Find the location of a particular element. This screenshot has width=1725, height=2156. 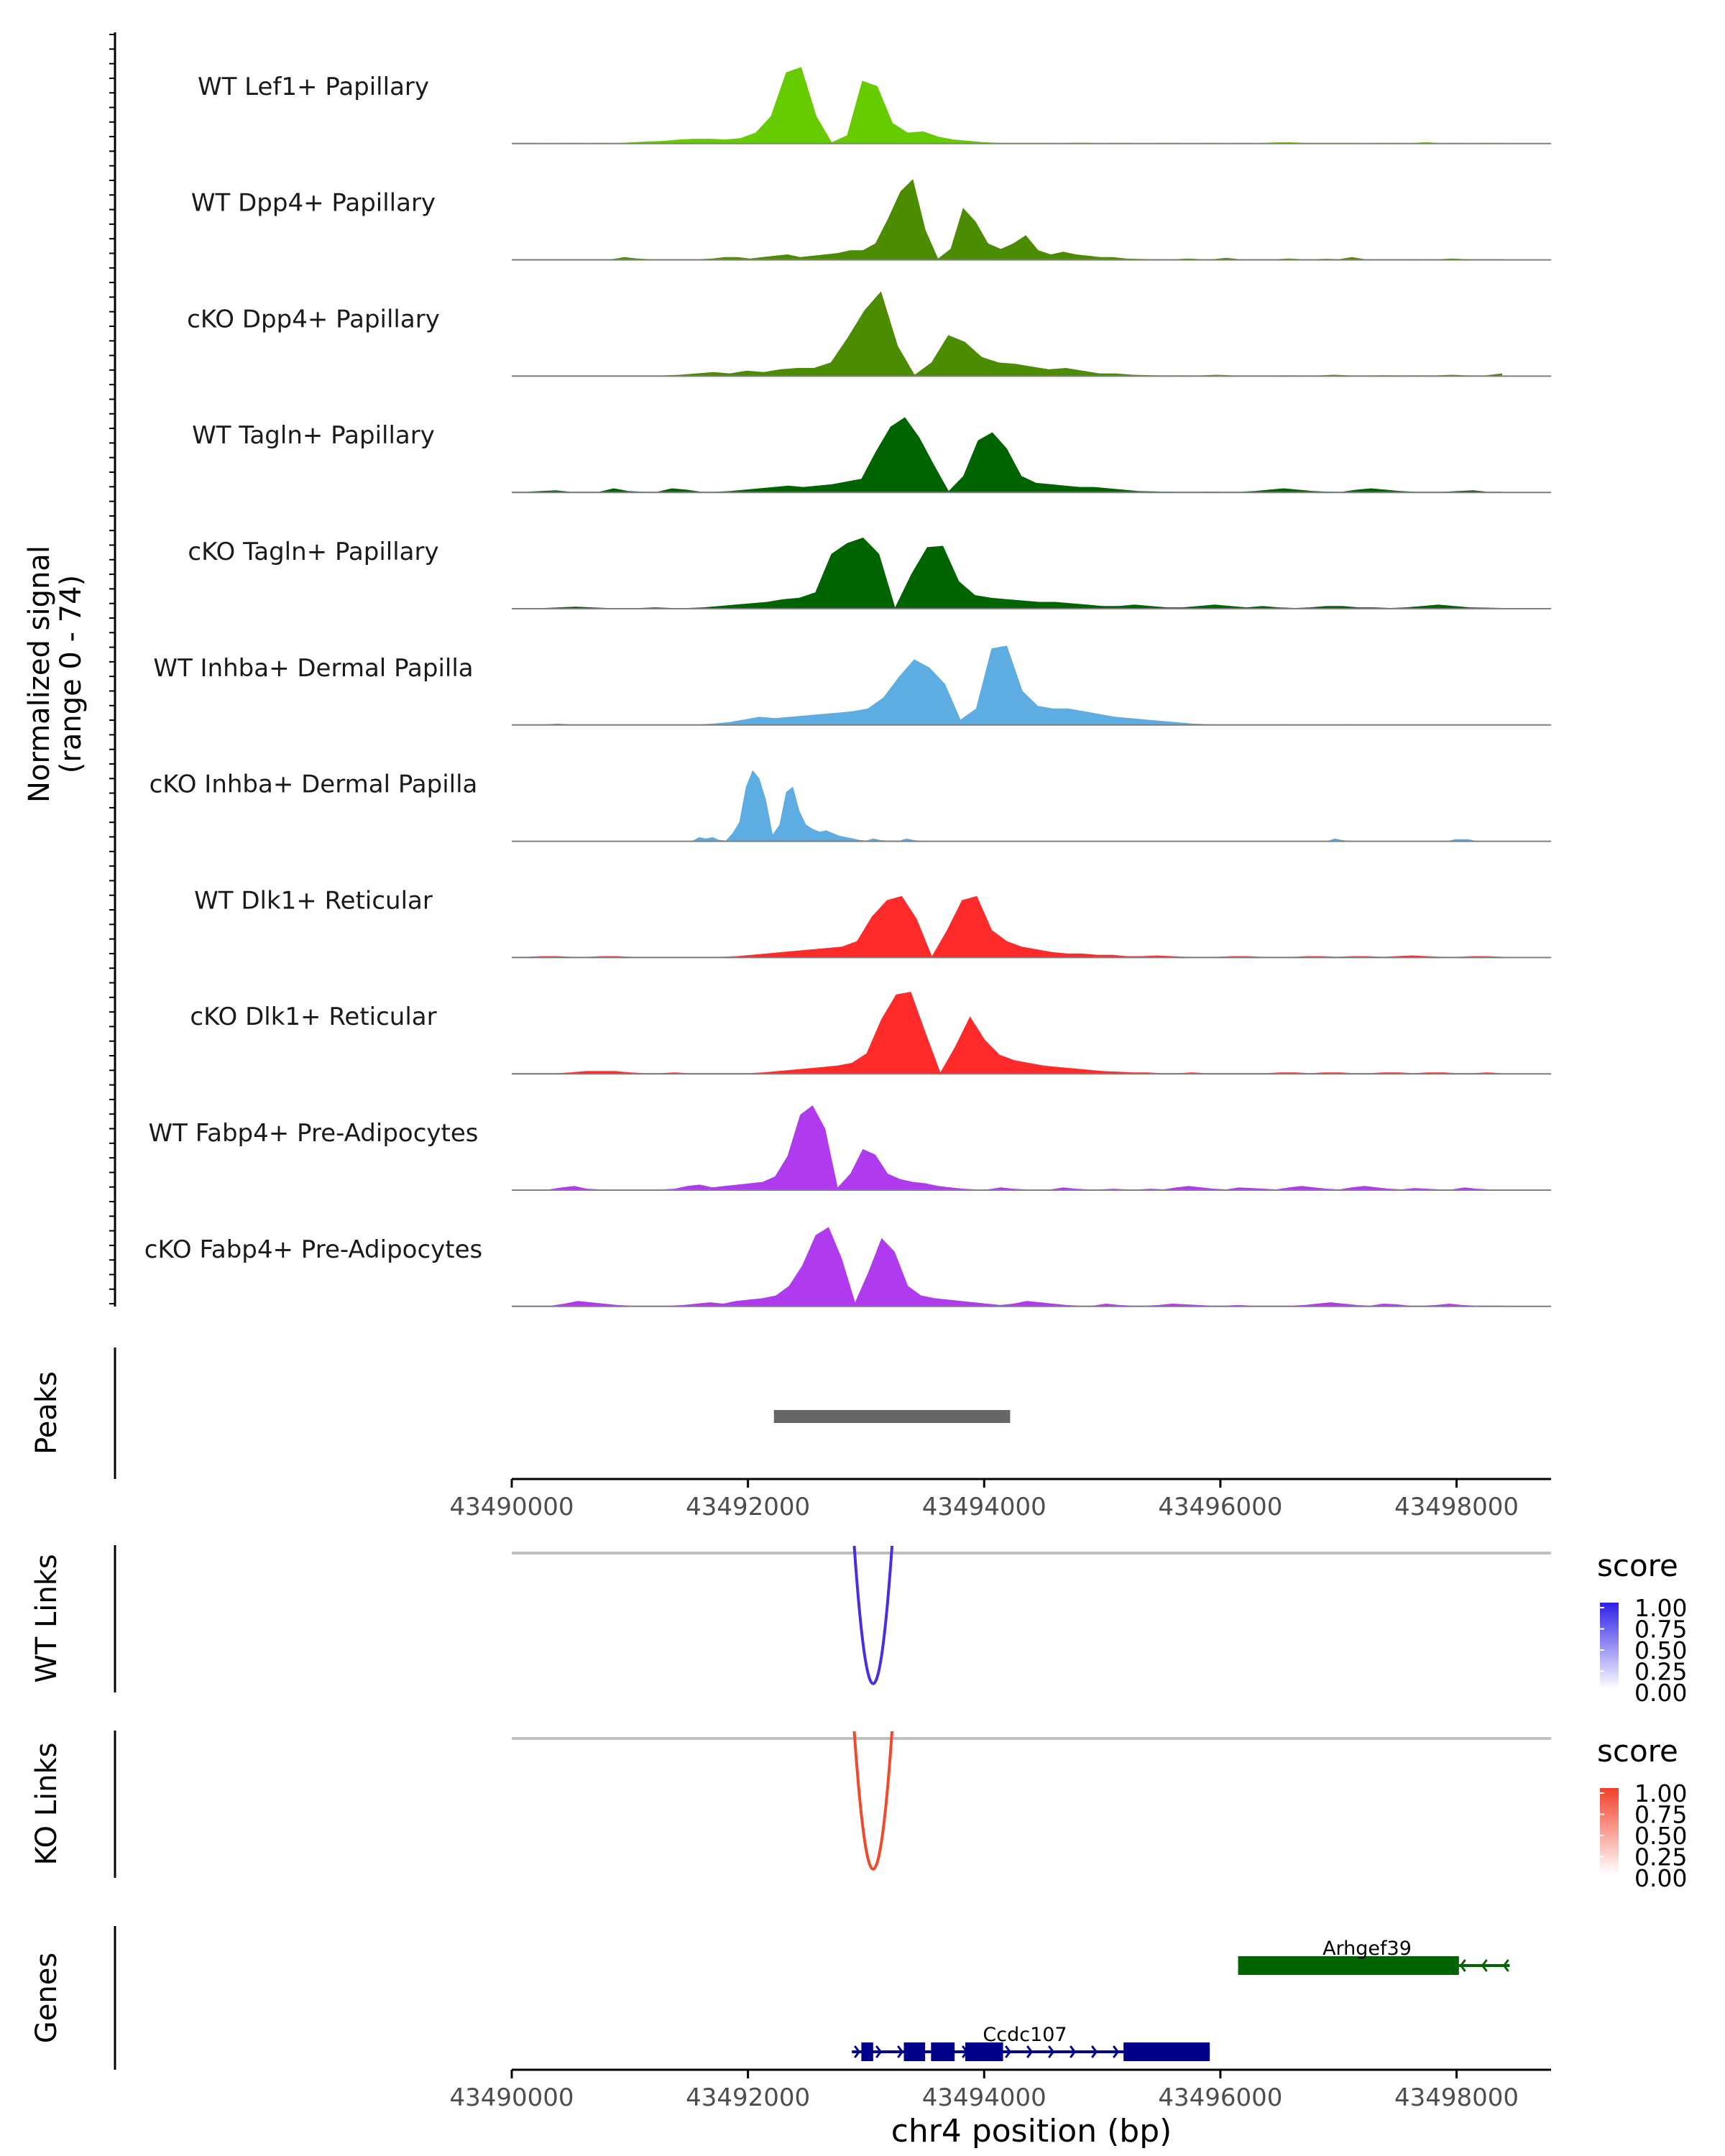

links-panel: KO Links score 1.000.750.500.250.00 is located at coordinates (858, 1811).